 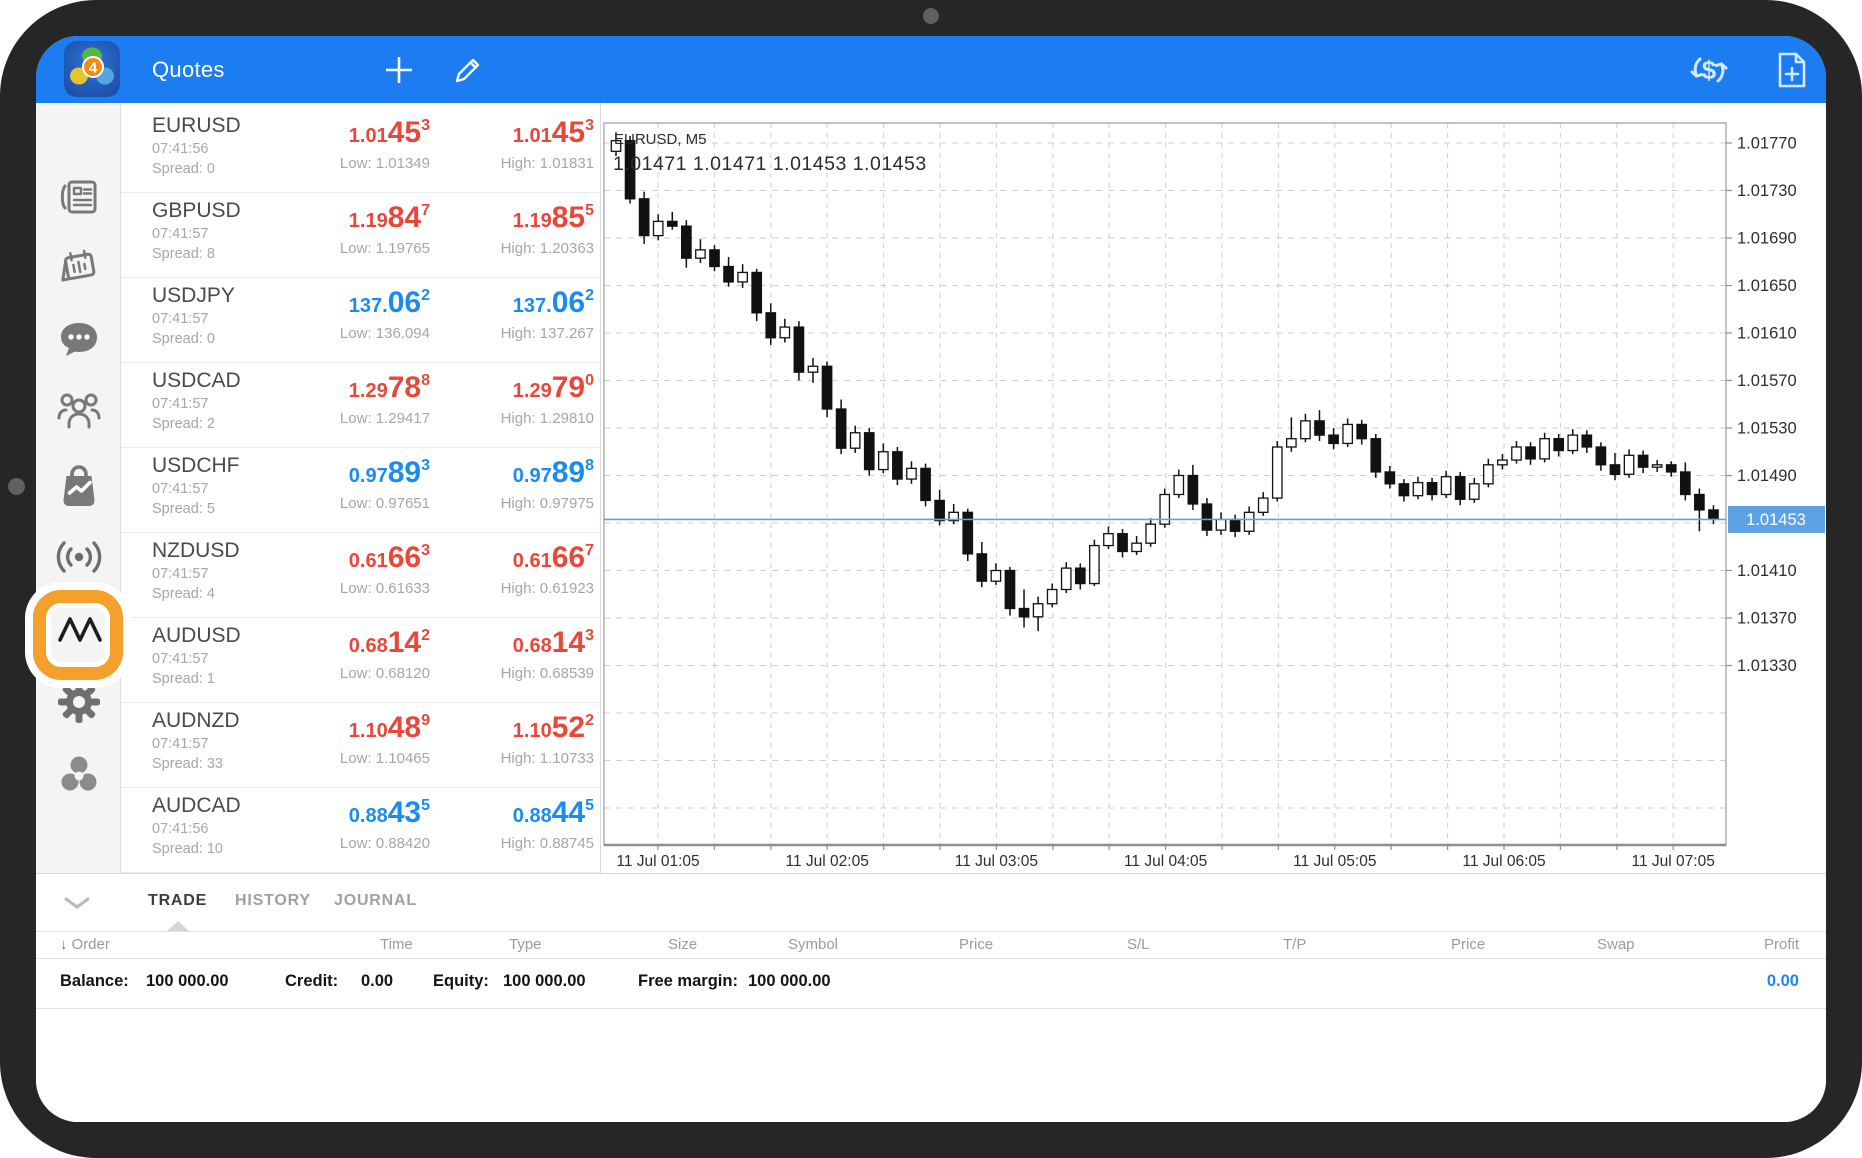 I want to click on quote-low: Low: 1.01349, so click(x=384, y=163).